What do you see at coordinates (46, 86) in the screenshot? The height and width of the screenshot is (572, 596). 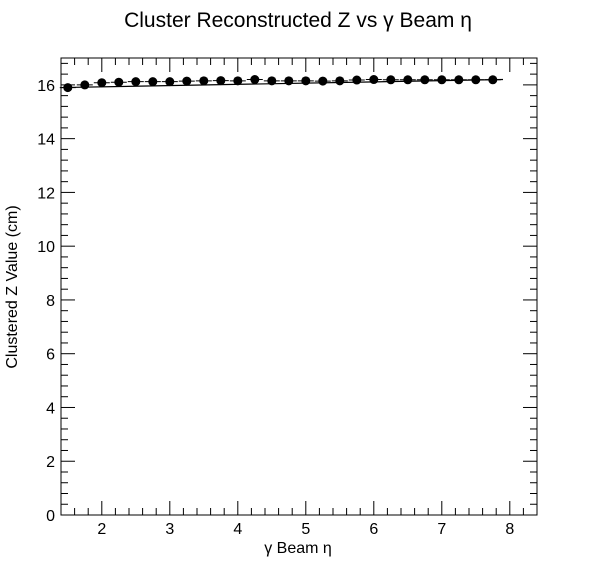 I see `y-tick-label: 16` at bounding box center [46, 86].